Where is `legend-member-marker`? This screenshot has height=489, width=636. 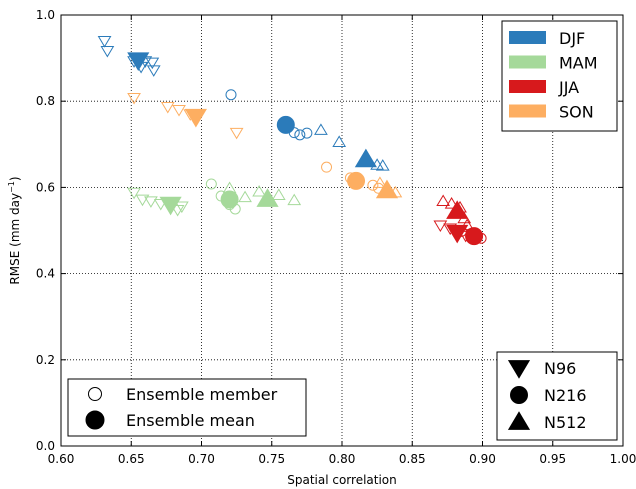 legend-member-marker is located at coordinates (95, 394).